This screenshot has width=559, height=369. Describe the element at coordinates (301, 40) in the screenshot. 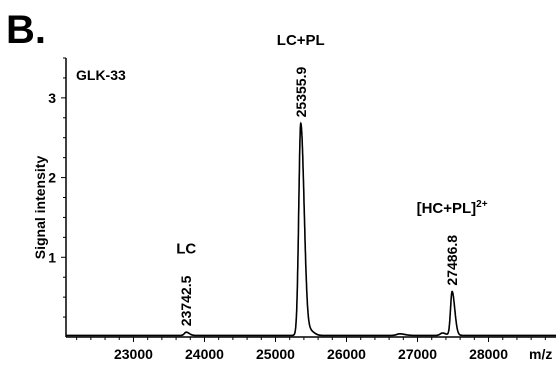

I see `peak-name-label: LC+PL` at that location.